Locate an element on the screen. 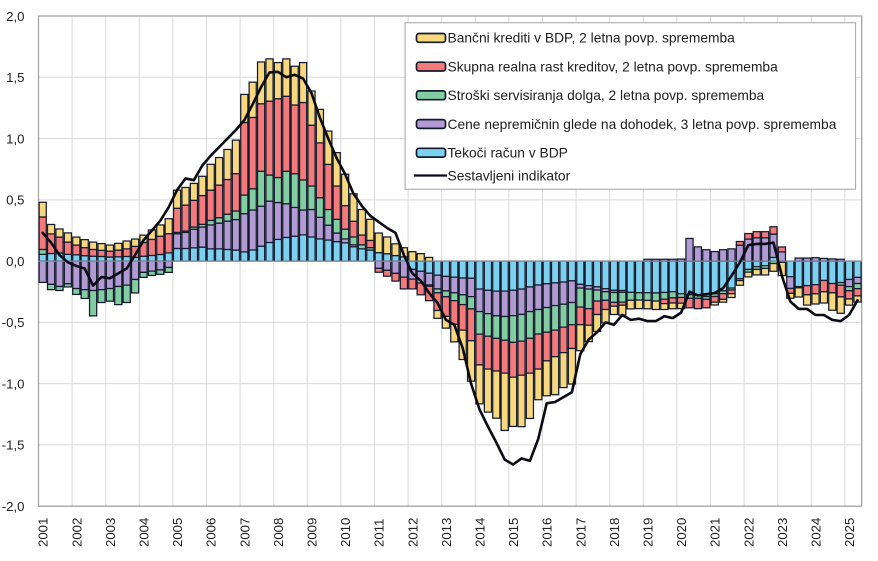  svg-text: 2010 is located at coordinates (345, 532).